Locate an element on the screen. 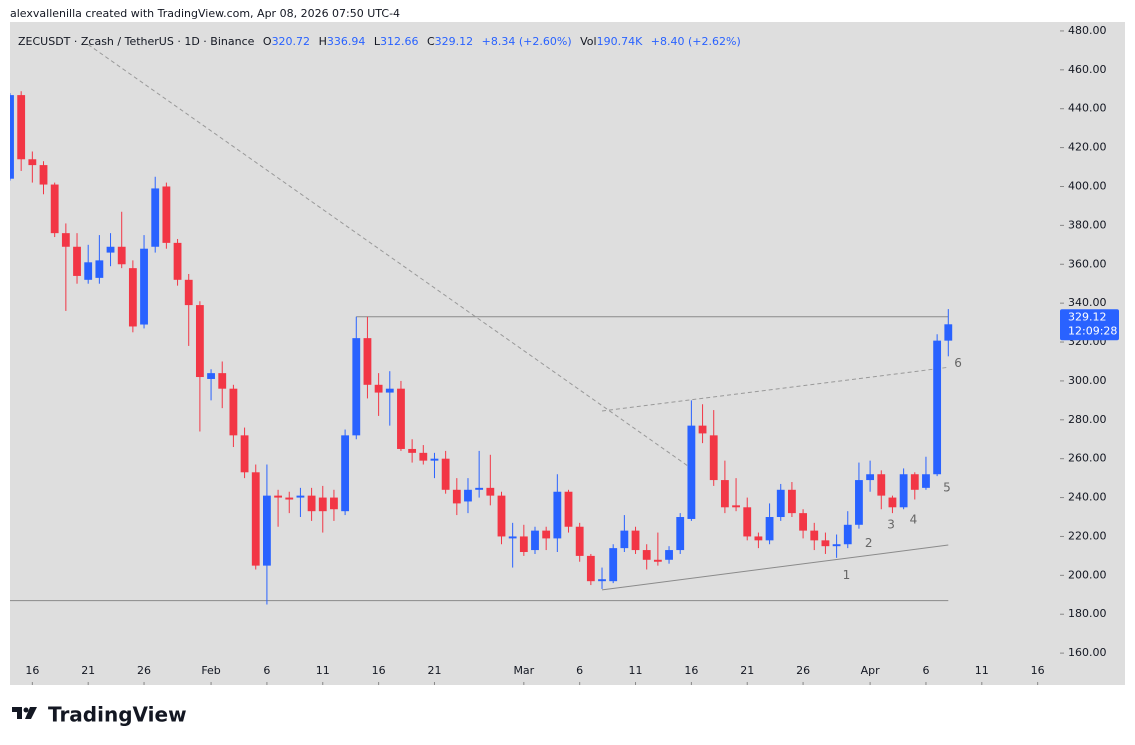  y-tick-label: 340.00 is located at coordinates (1087, 302).